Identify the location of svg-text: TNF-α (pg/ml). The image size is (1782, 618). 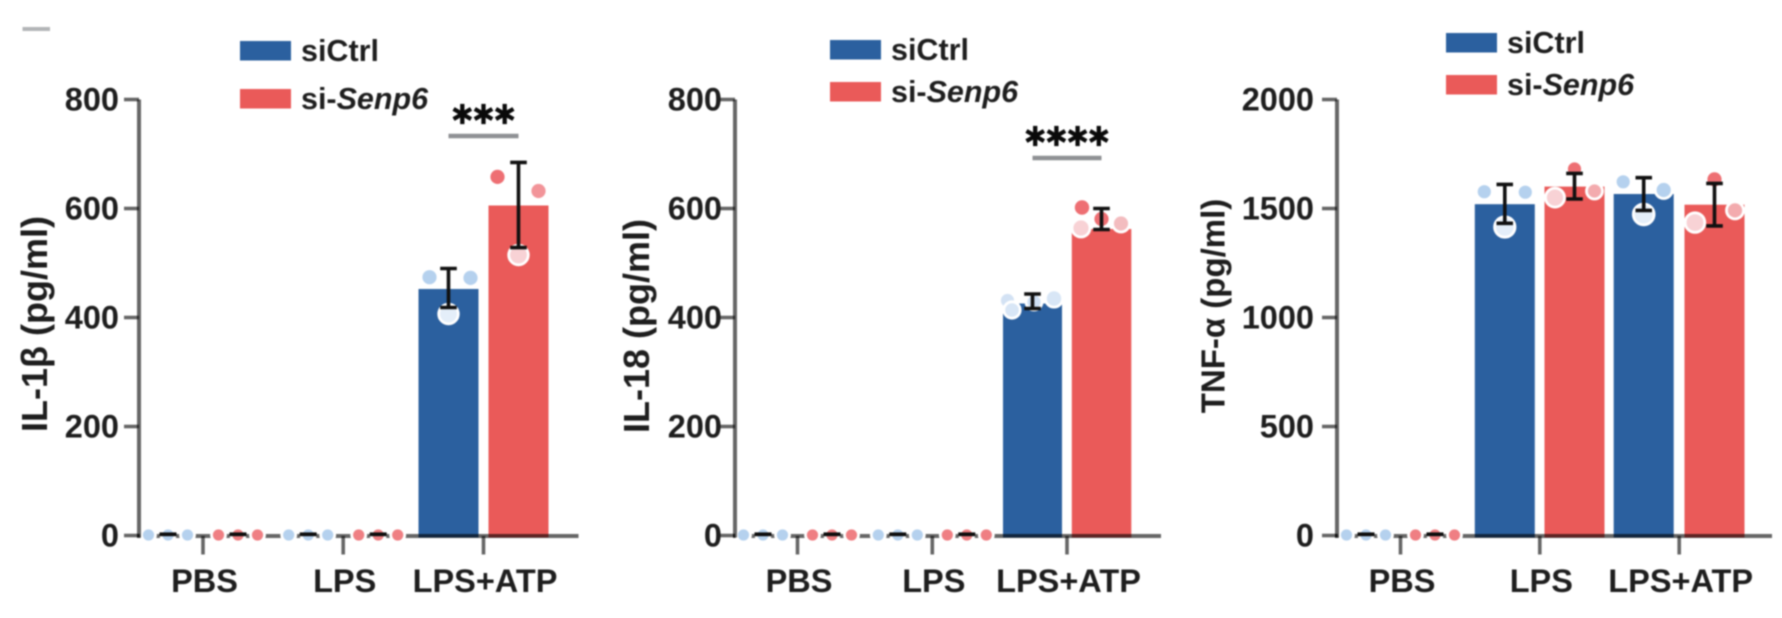
(1212, 306).